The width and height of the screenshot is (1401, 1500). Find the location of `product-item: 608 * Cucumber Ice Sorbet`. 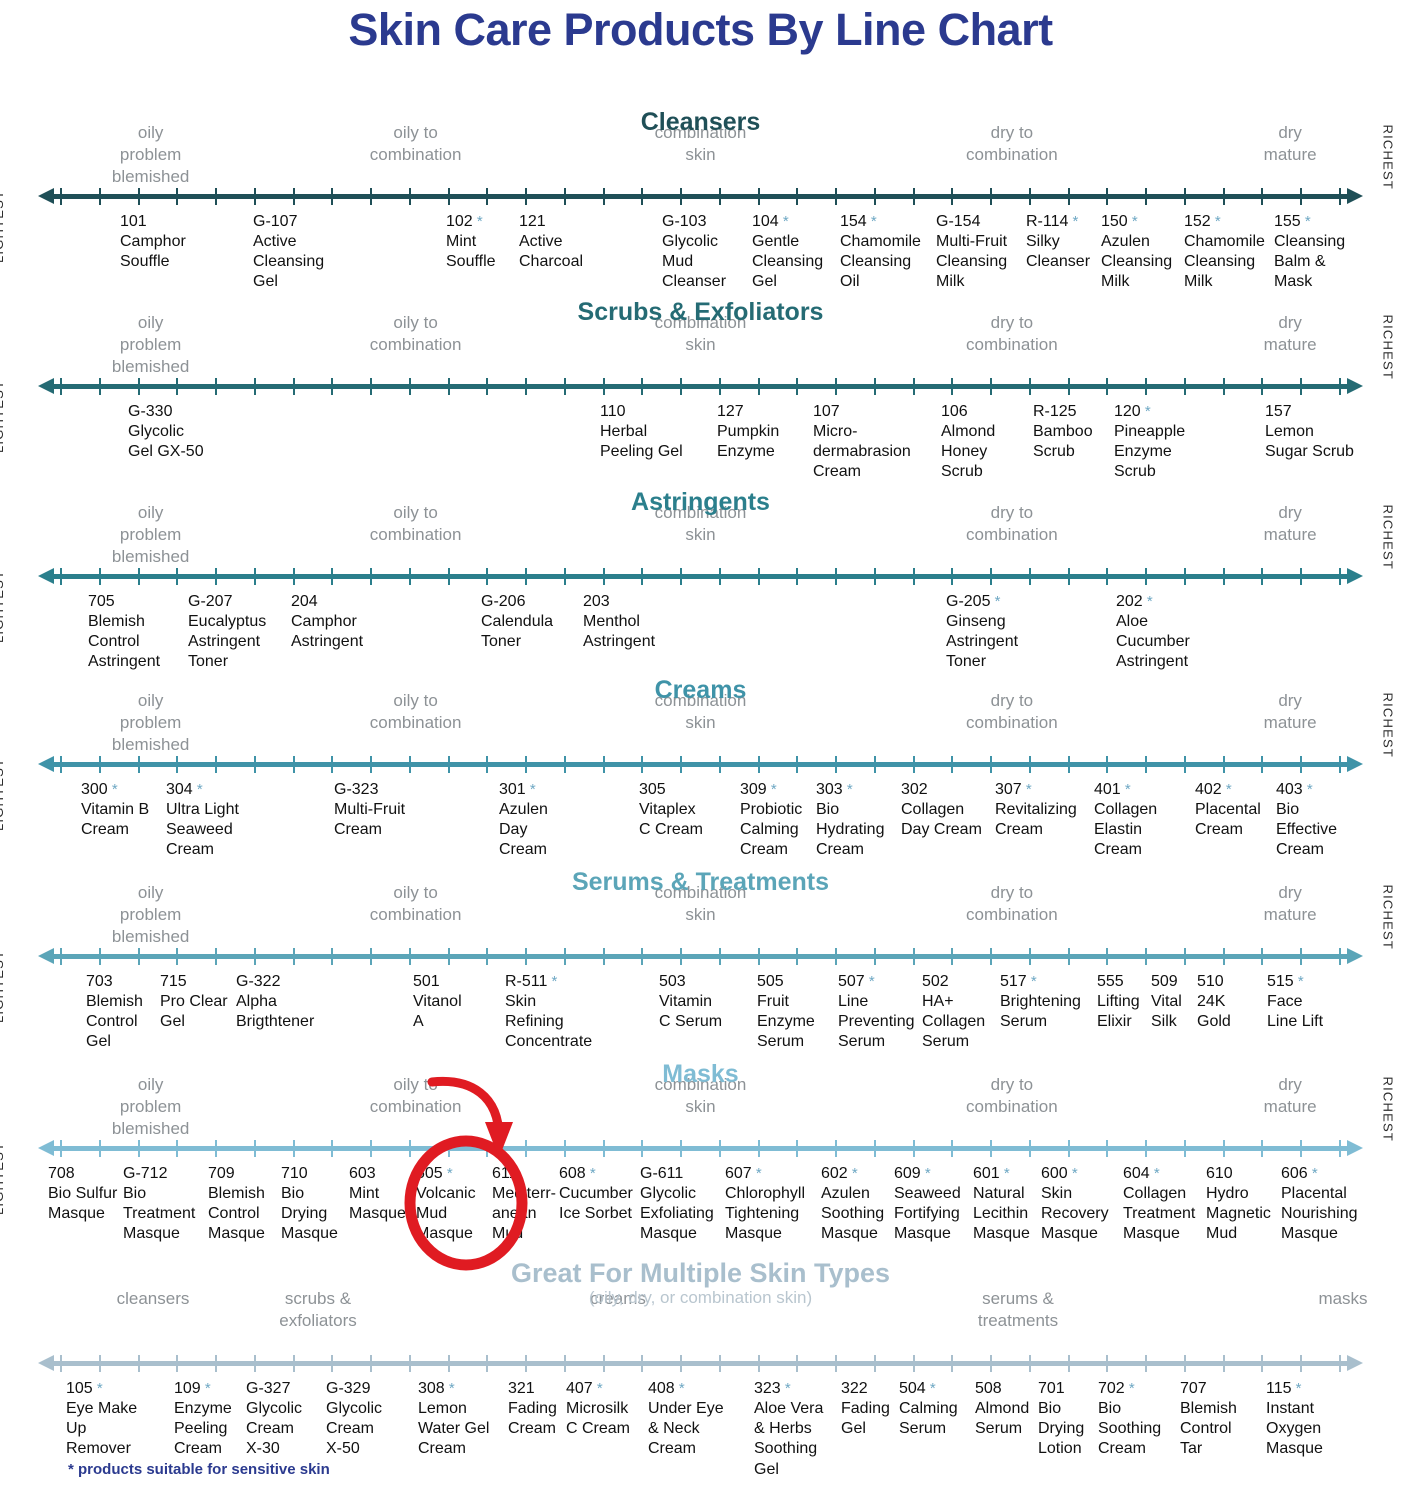

product-item: 608 * Cucumber Ice Sorbet is located at coordinates (596, 1194).